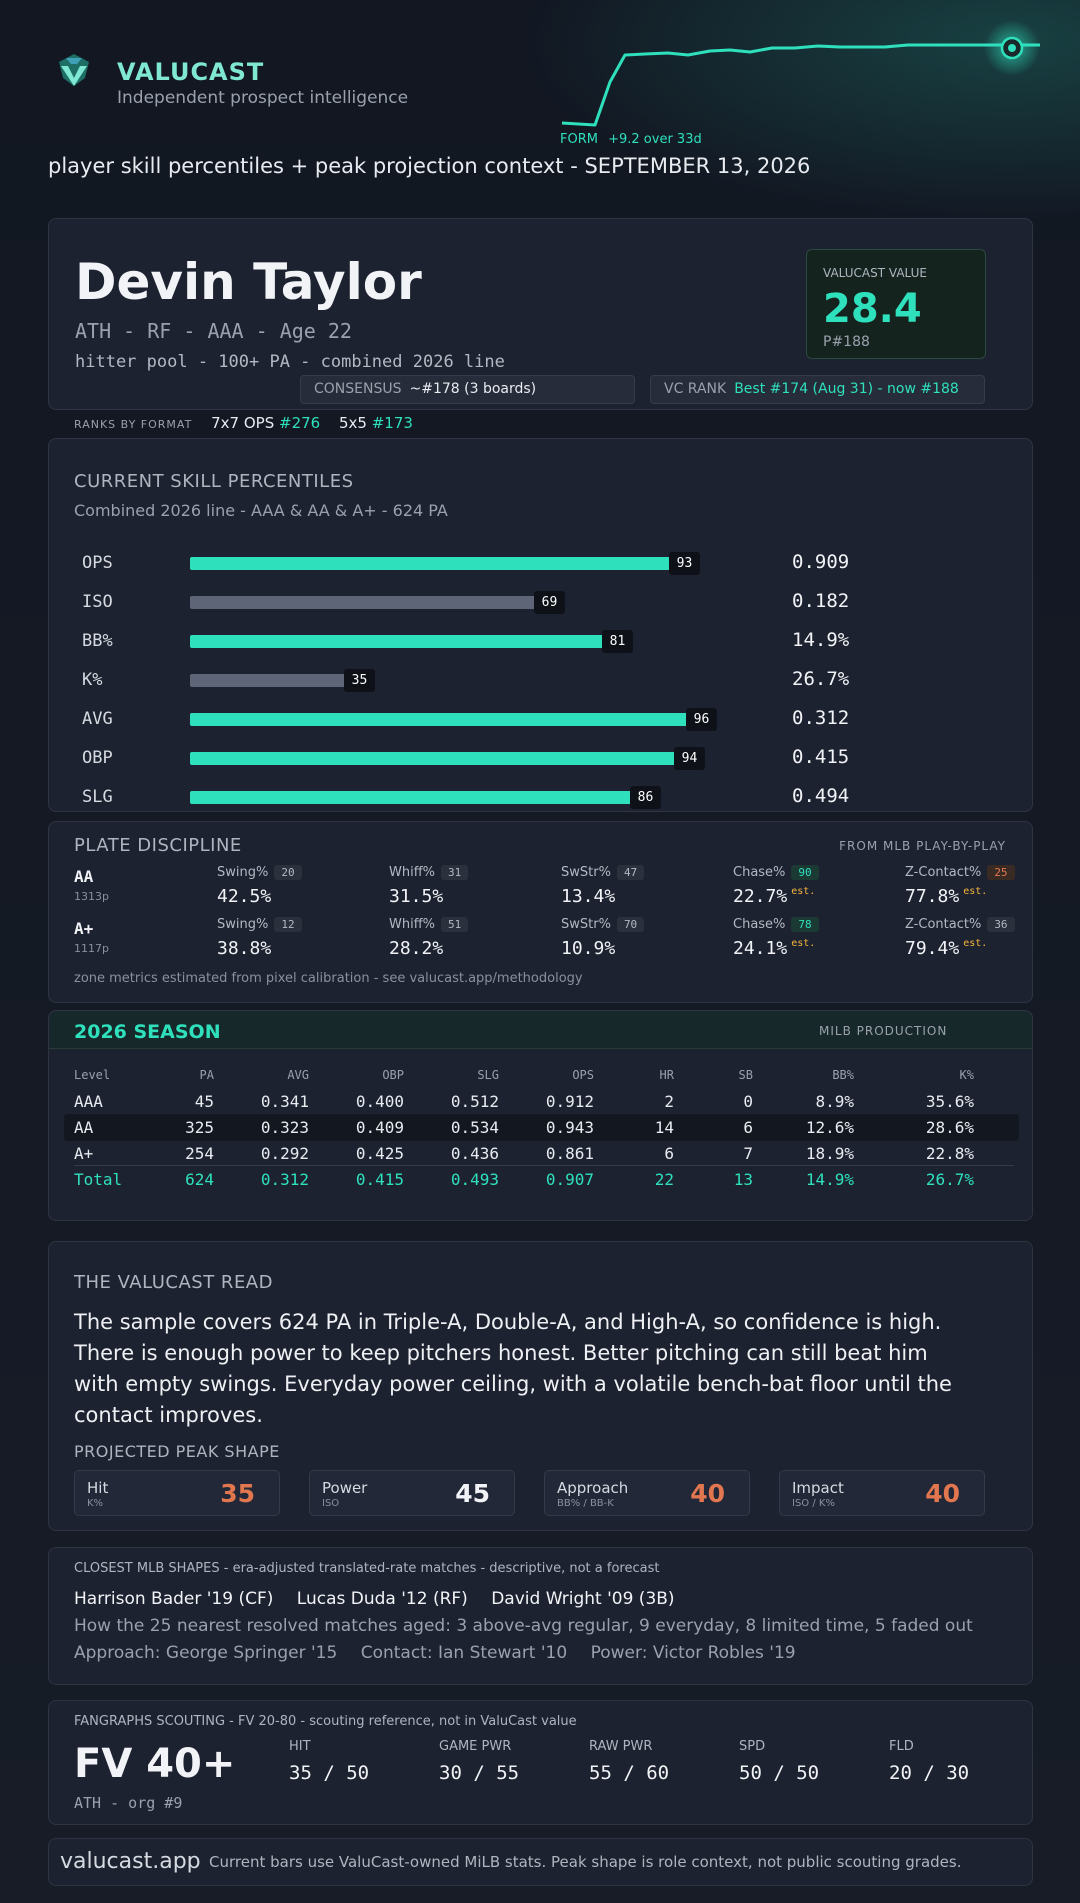 The height and width of the screenshot is (1903, 1080). What do you see at coordinates (173, 1282) in the screenshot?
I see `section-title: THE VALUCAST READ` at bounding box center [173, 1282].